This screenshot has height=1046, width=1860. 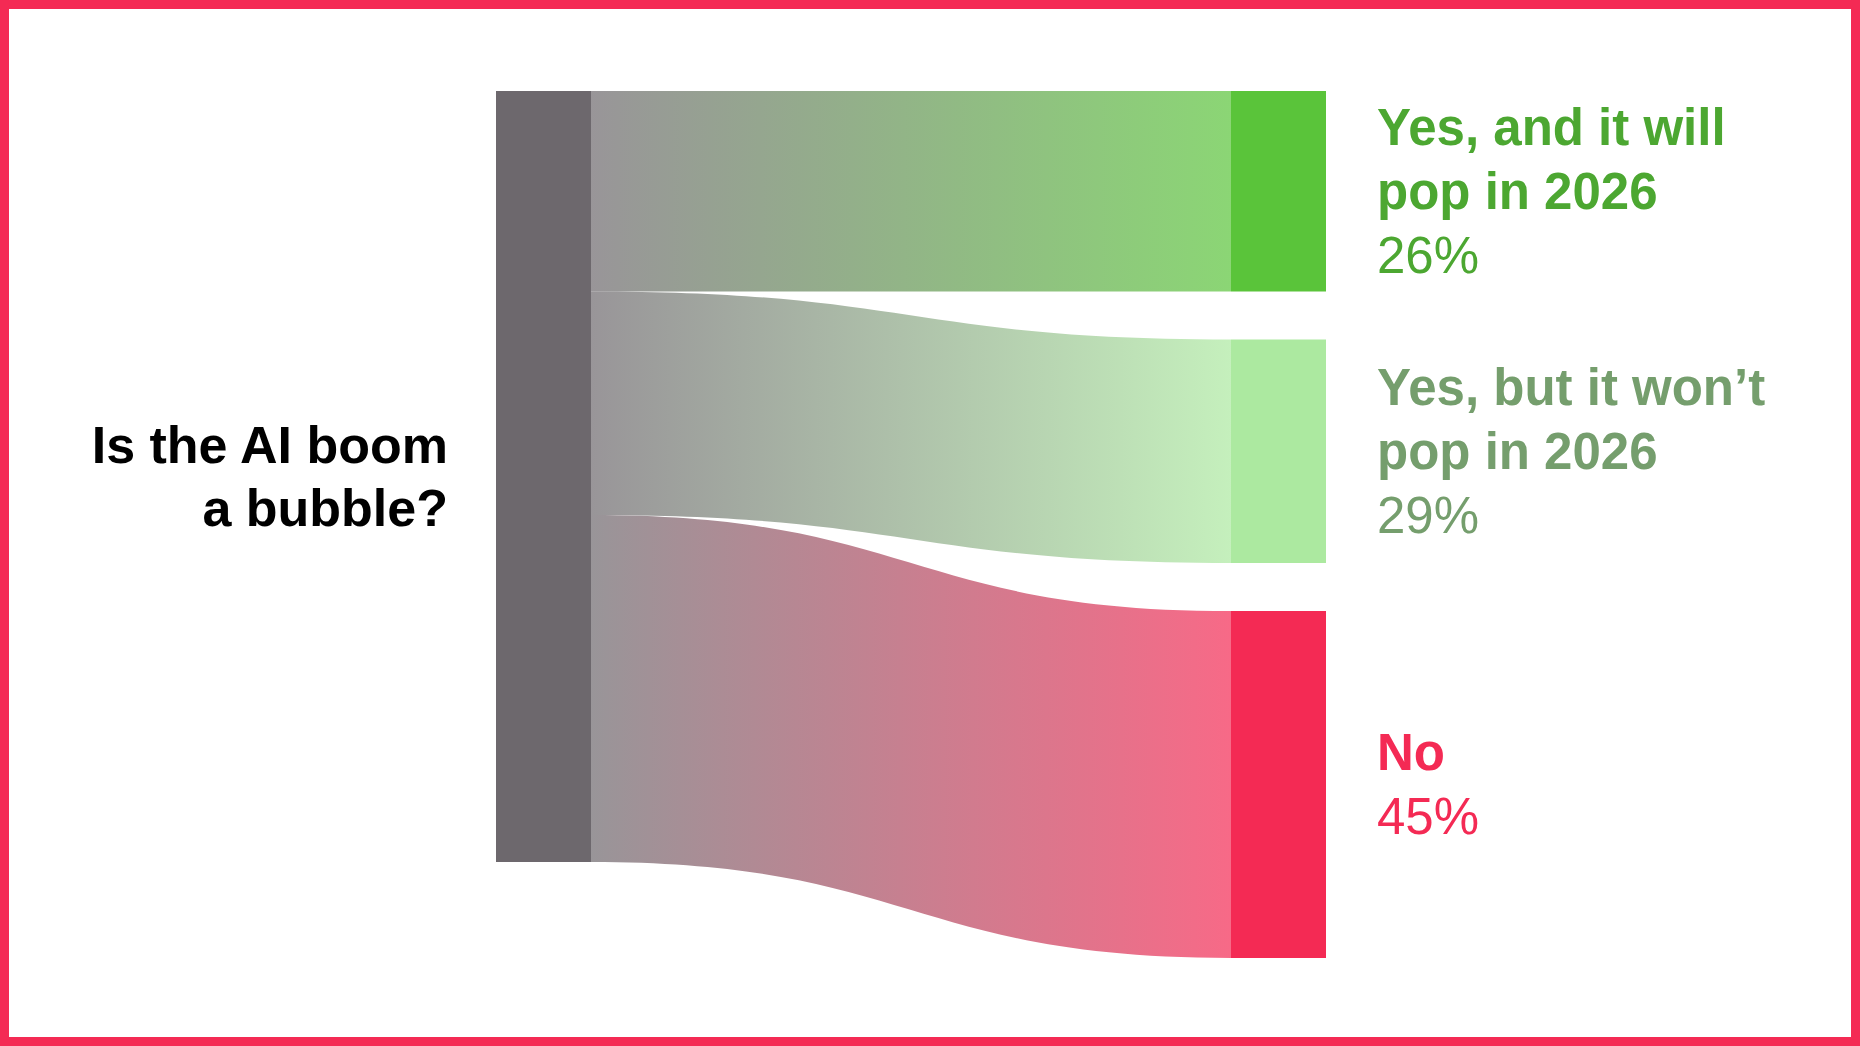 I want to click on data-label: 29%, so click(x=1428, y=515).